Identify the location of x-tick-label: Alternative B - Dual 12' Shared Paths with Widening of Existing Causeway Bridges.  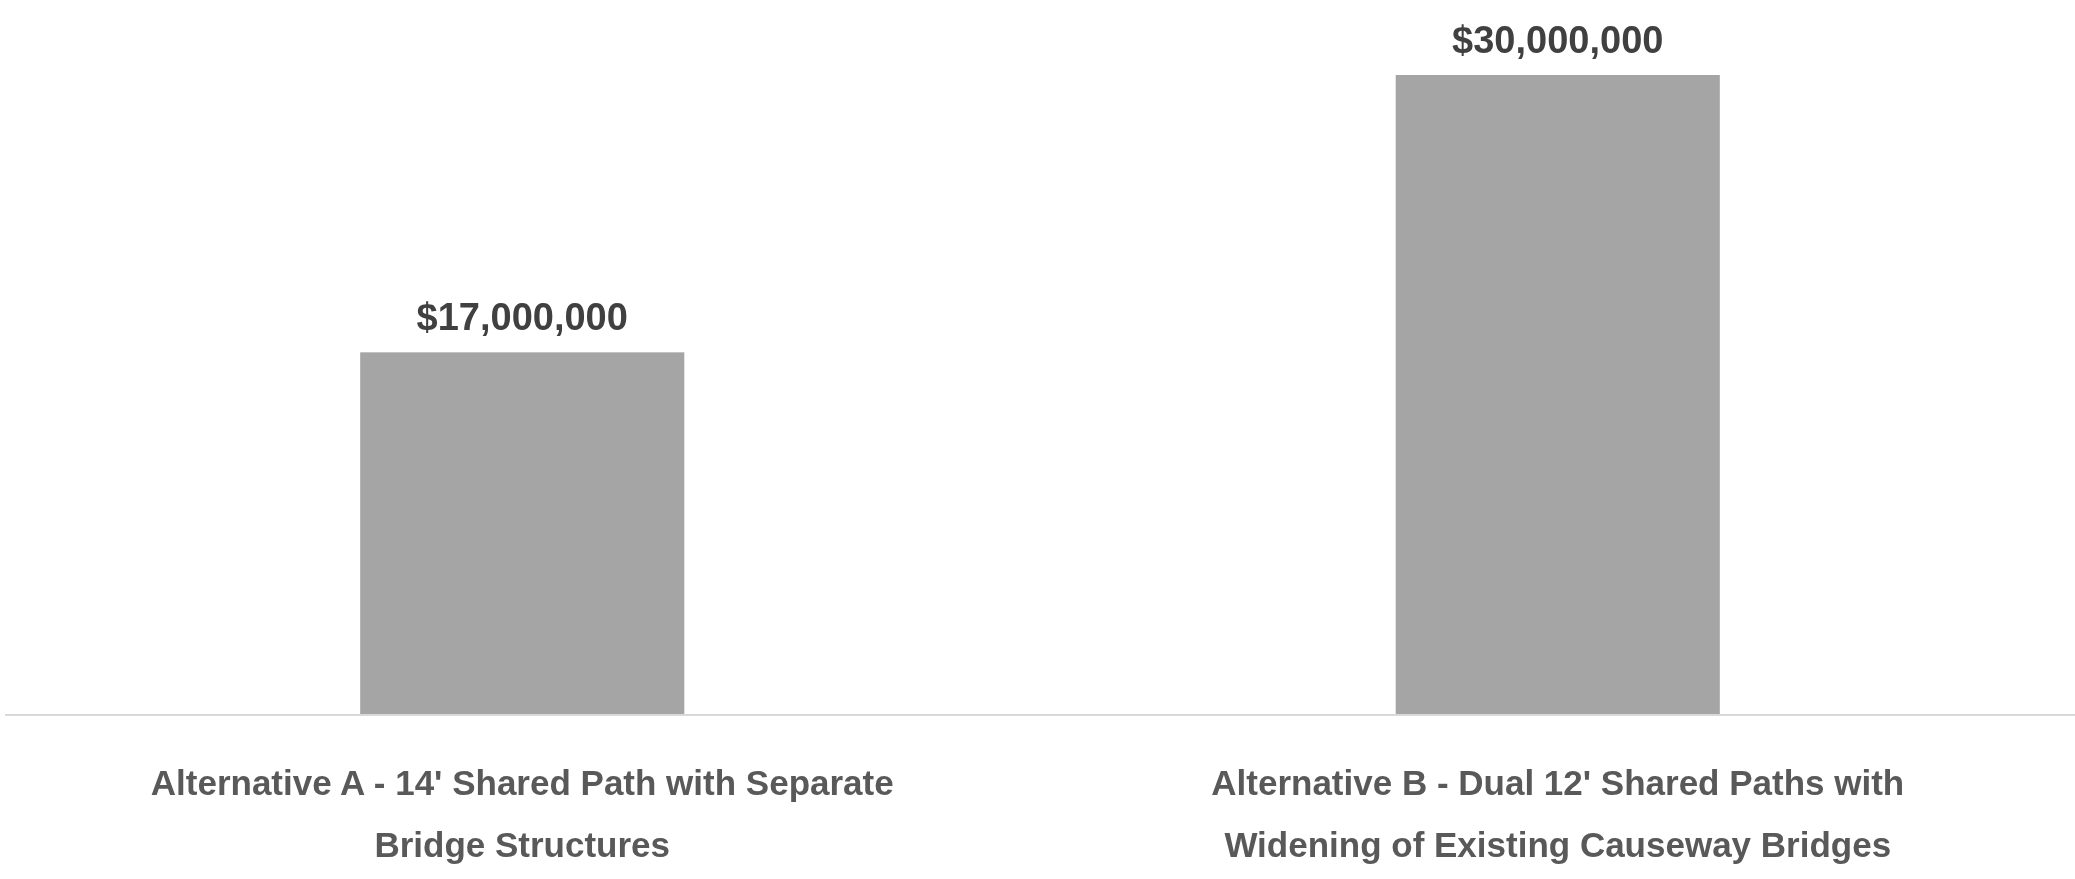
(1558, 813).